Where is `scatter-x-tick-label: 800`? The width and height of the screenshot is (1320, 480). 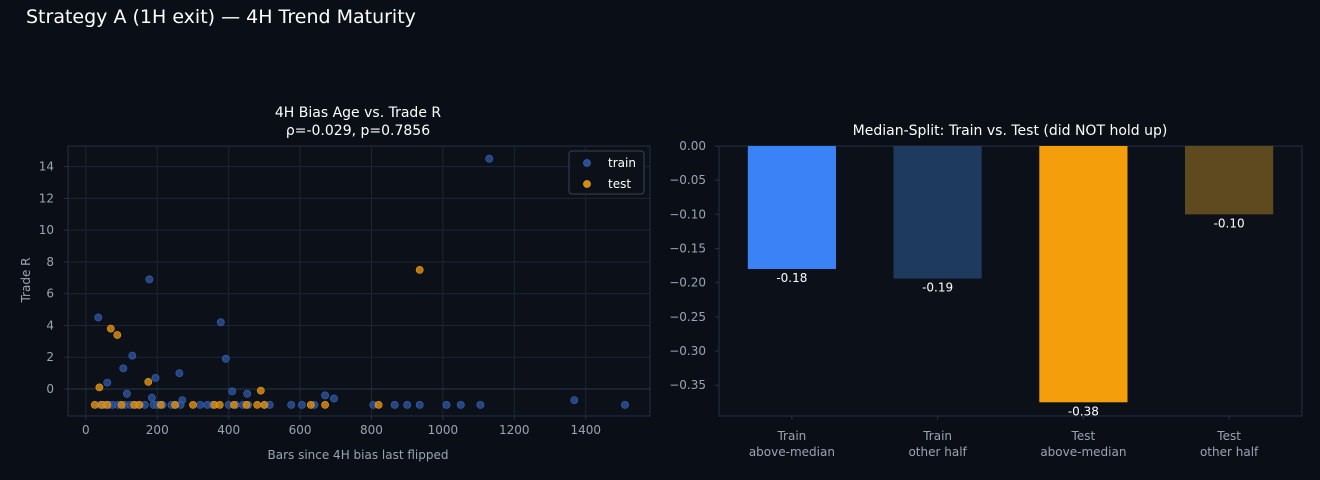
scatter-x-tick-label: 800 is located at coordinates (371, 430).